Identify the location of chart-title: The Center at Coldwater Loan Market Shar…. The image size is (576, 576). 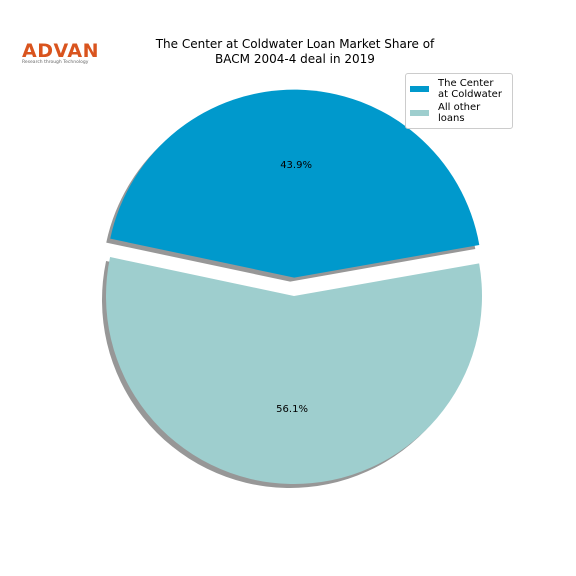
(295, 51).